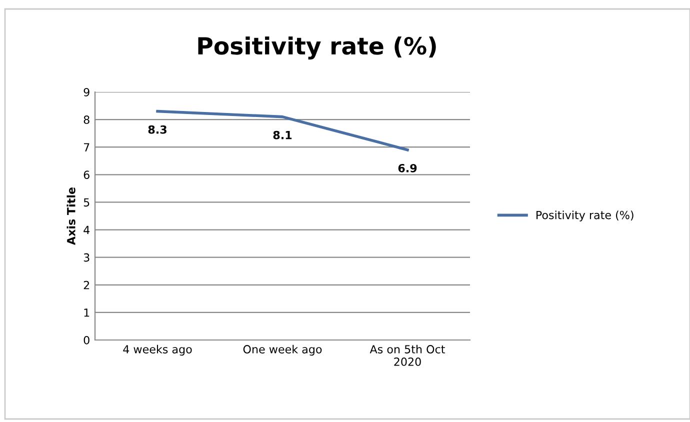  Describe the element at coordinates (87, 120) in the screenshot. I see `y-tick-label: 8` at that location.